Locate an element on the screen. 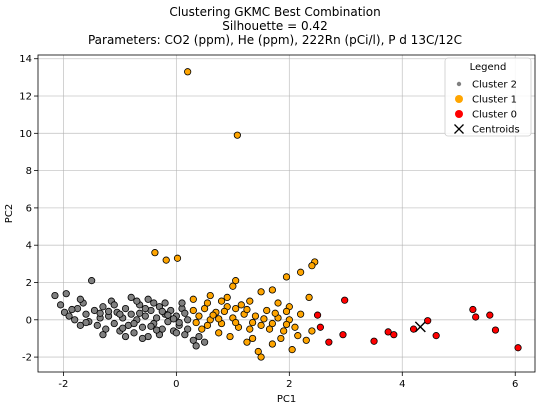  legend-label: Centroids is located at coordinates (496, 130).